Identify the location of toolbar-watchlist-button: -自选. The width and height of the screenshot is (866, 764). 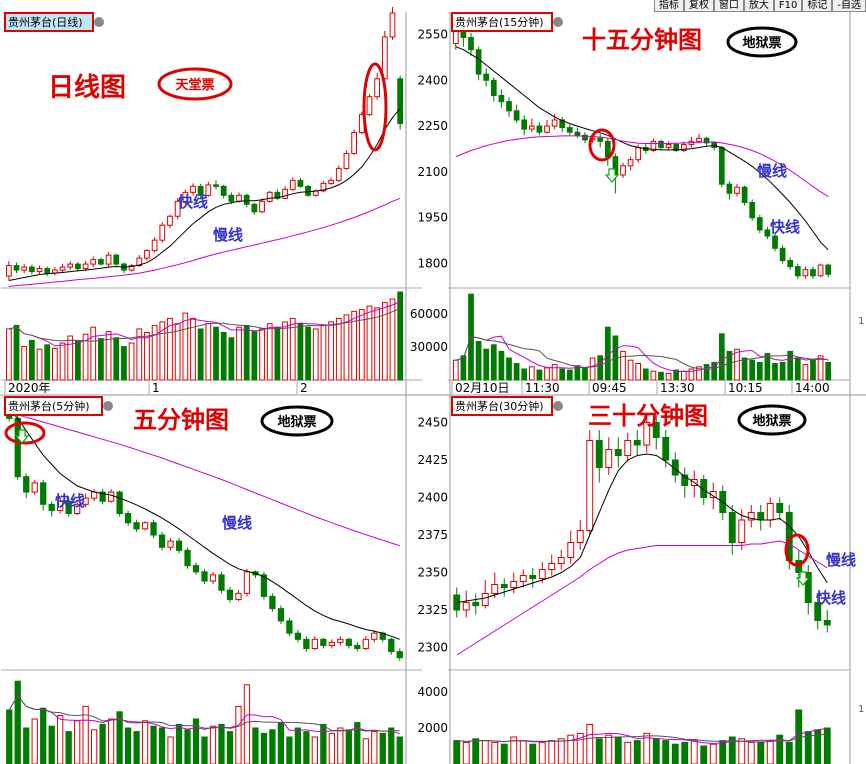
(849, 6).